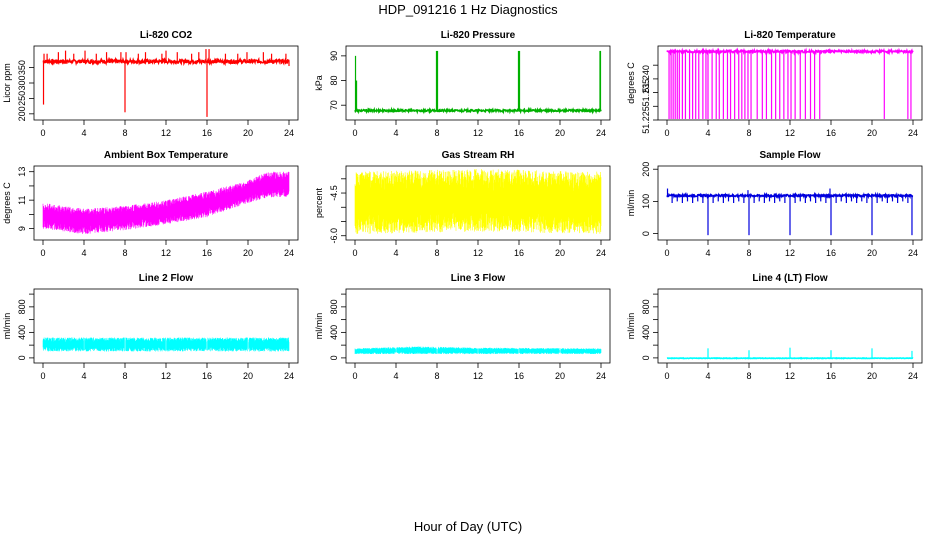  I want to click on y-tick-label: 350, so click(22, 67).